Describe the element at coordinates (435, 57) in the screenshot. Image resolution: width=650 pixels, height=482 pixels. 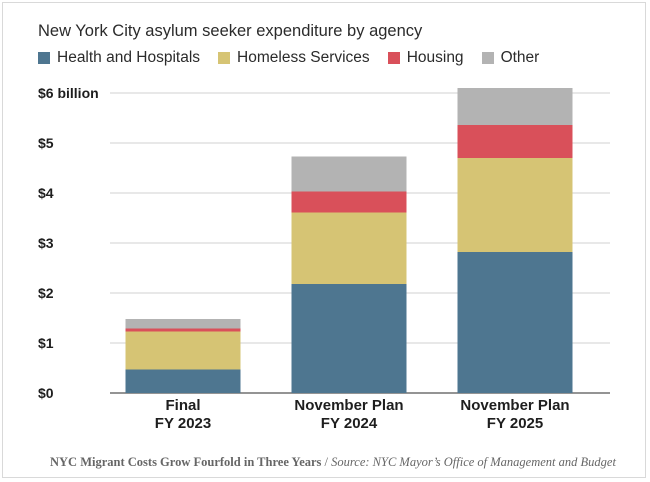
I see `legend-label-housing: Housing` at that location.